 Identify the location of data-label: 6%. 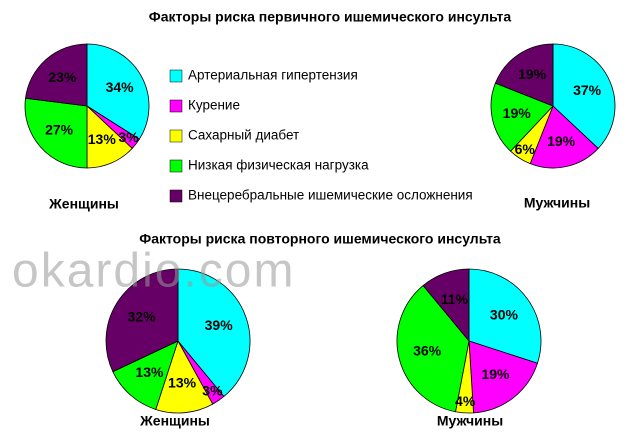
(525, 149).